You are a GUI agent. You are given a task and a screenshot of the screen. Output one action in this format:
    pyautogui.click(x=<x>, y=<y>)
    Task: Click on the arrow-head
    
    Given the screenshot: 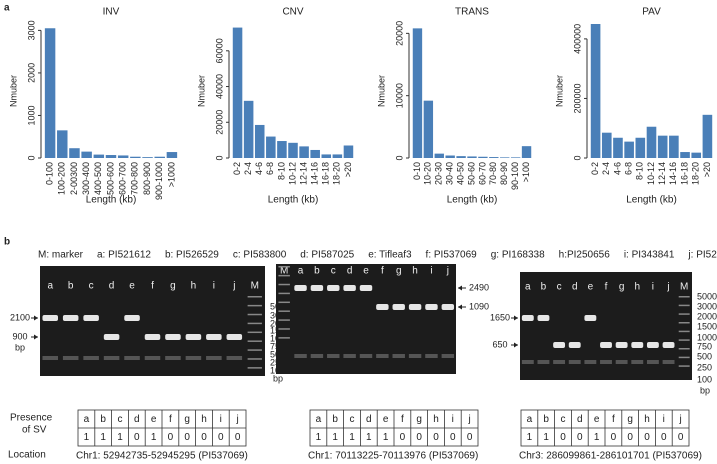 What is the action you would take?
    pyautogui.click(x=516, y=318)
    